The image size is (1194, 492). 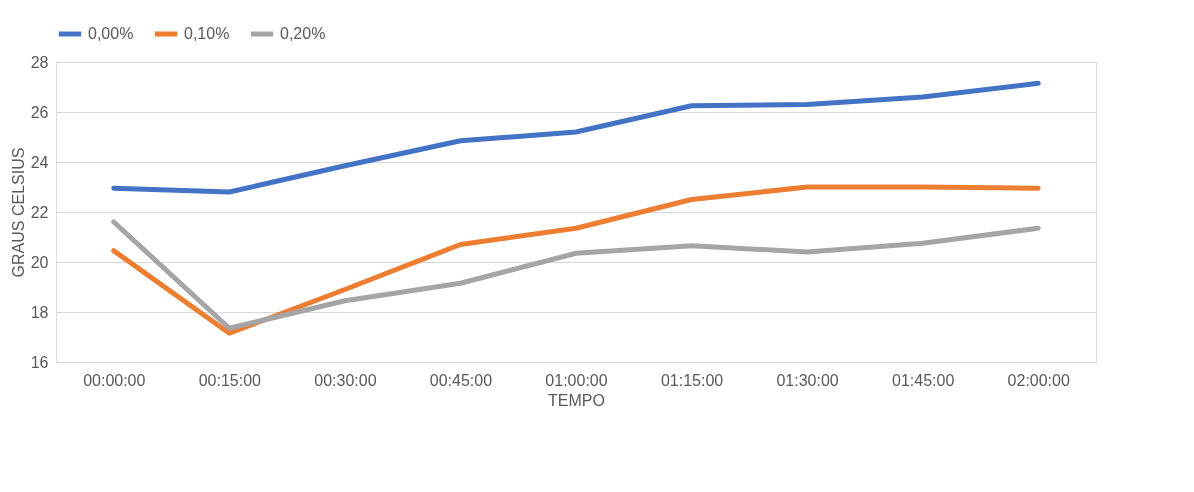 I want to click on x-tick-label: 01:30:00, so click(x=807, y=380).